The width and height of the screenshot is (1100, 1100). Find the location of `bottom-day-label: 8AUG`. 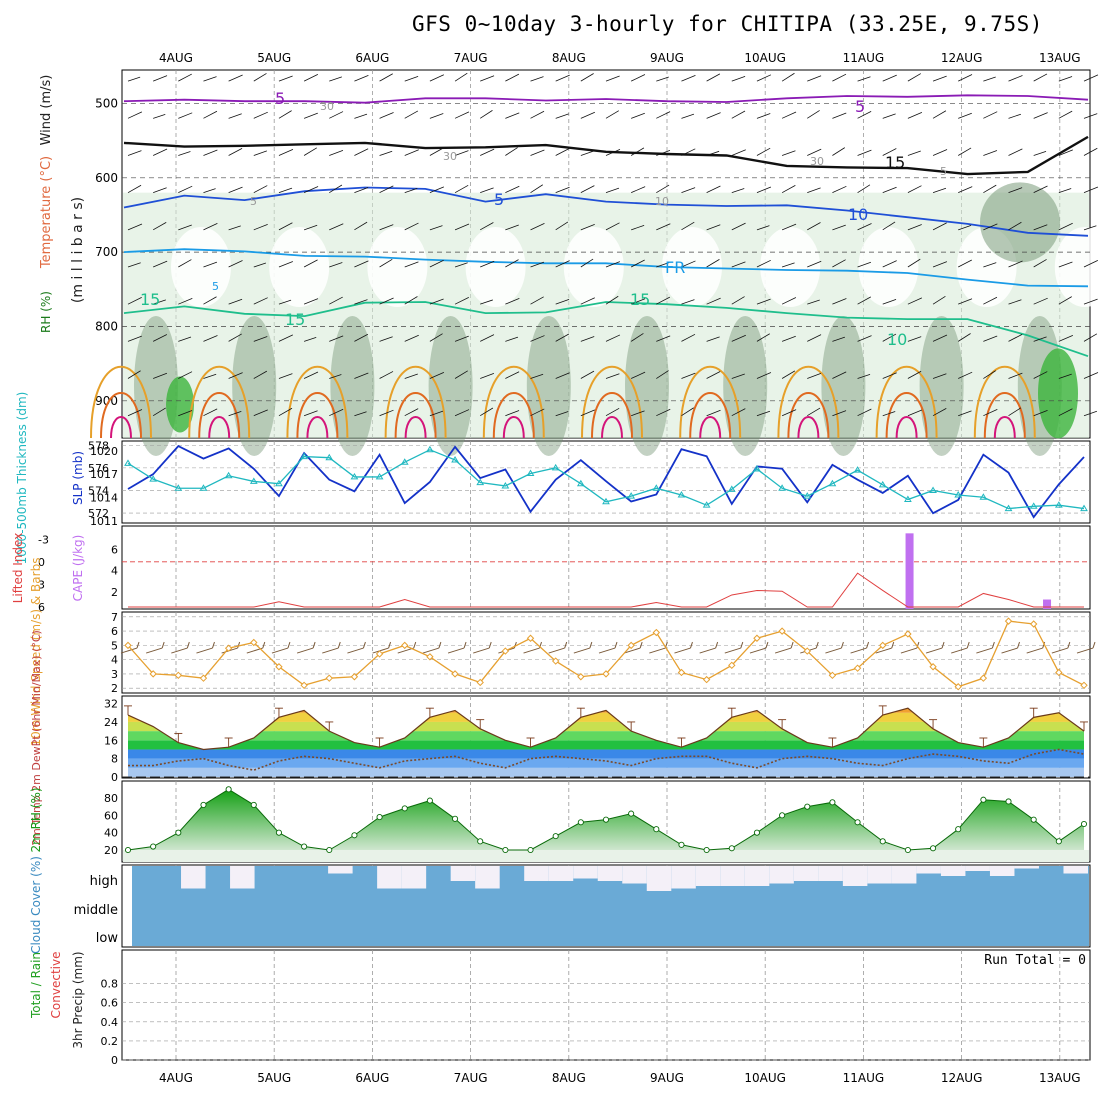

bottom-day-label: 8AUG is located at coordinates (569, 1078).